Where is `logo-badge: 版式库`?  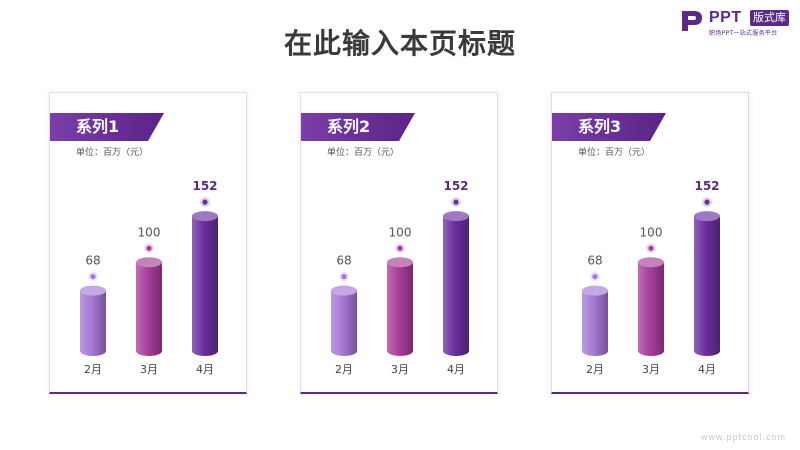
logo-badge: 版式库 is located at coordinates (769, 18).